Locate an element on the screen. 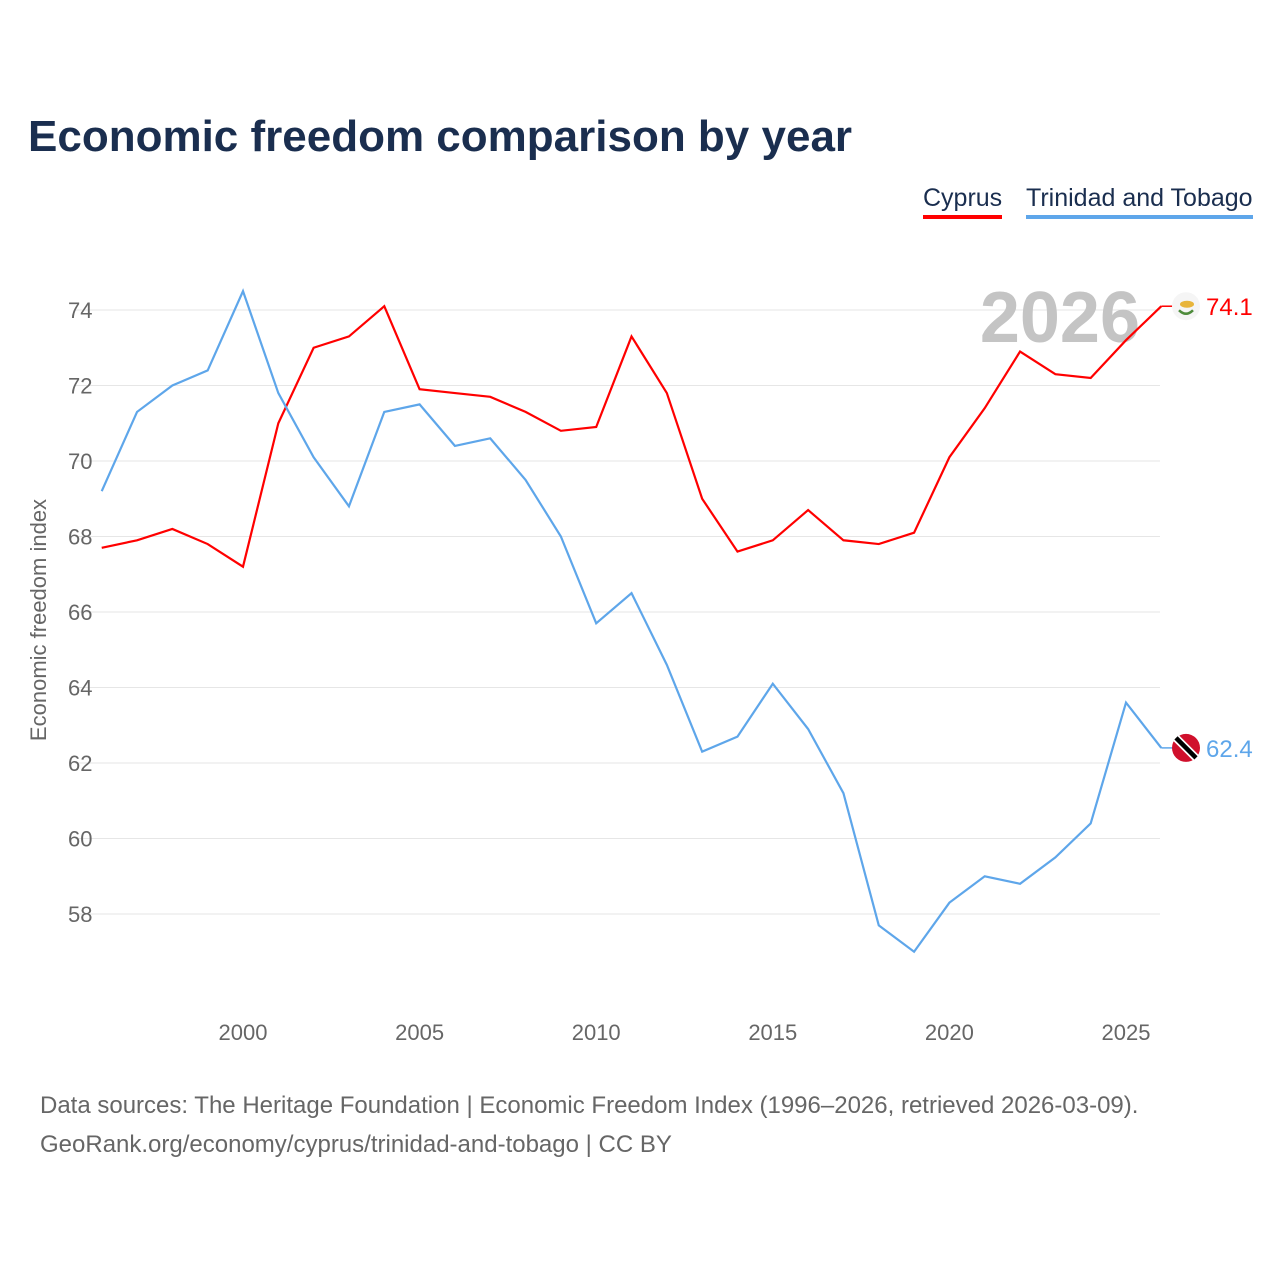 This screenshot has height=1280, width=1280. legend-cyprus: Cyprus is located at coordinates (963, 201).